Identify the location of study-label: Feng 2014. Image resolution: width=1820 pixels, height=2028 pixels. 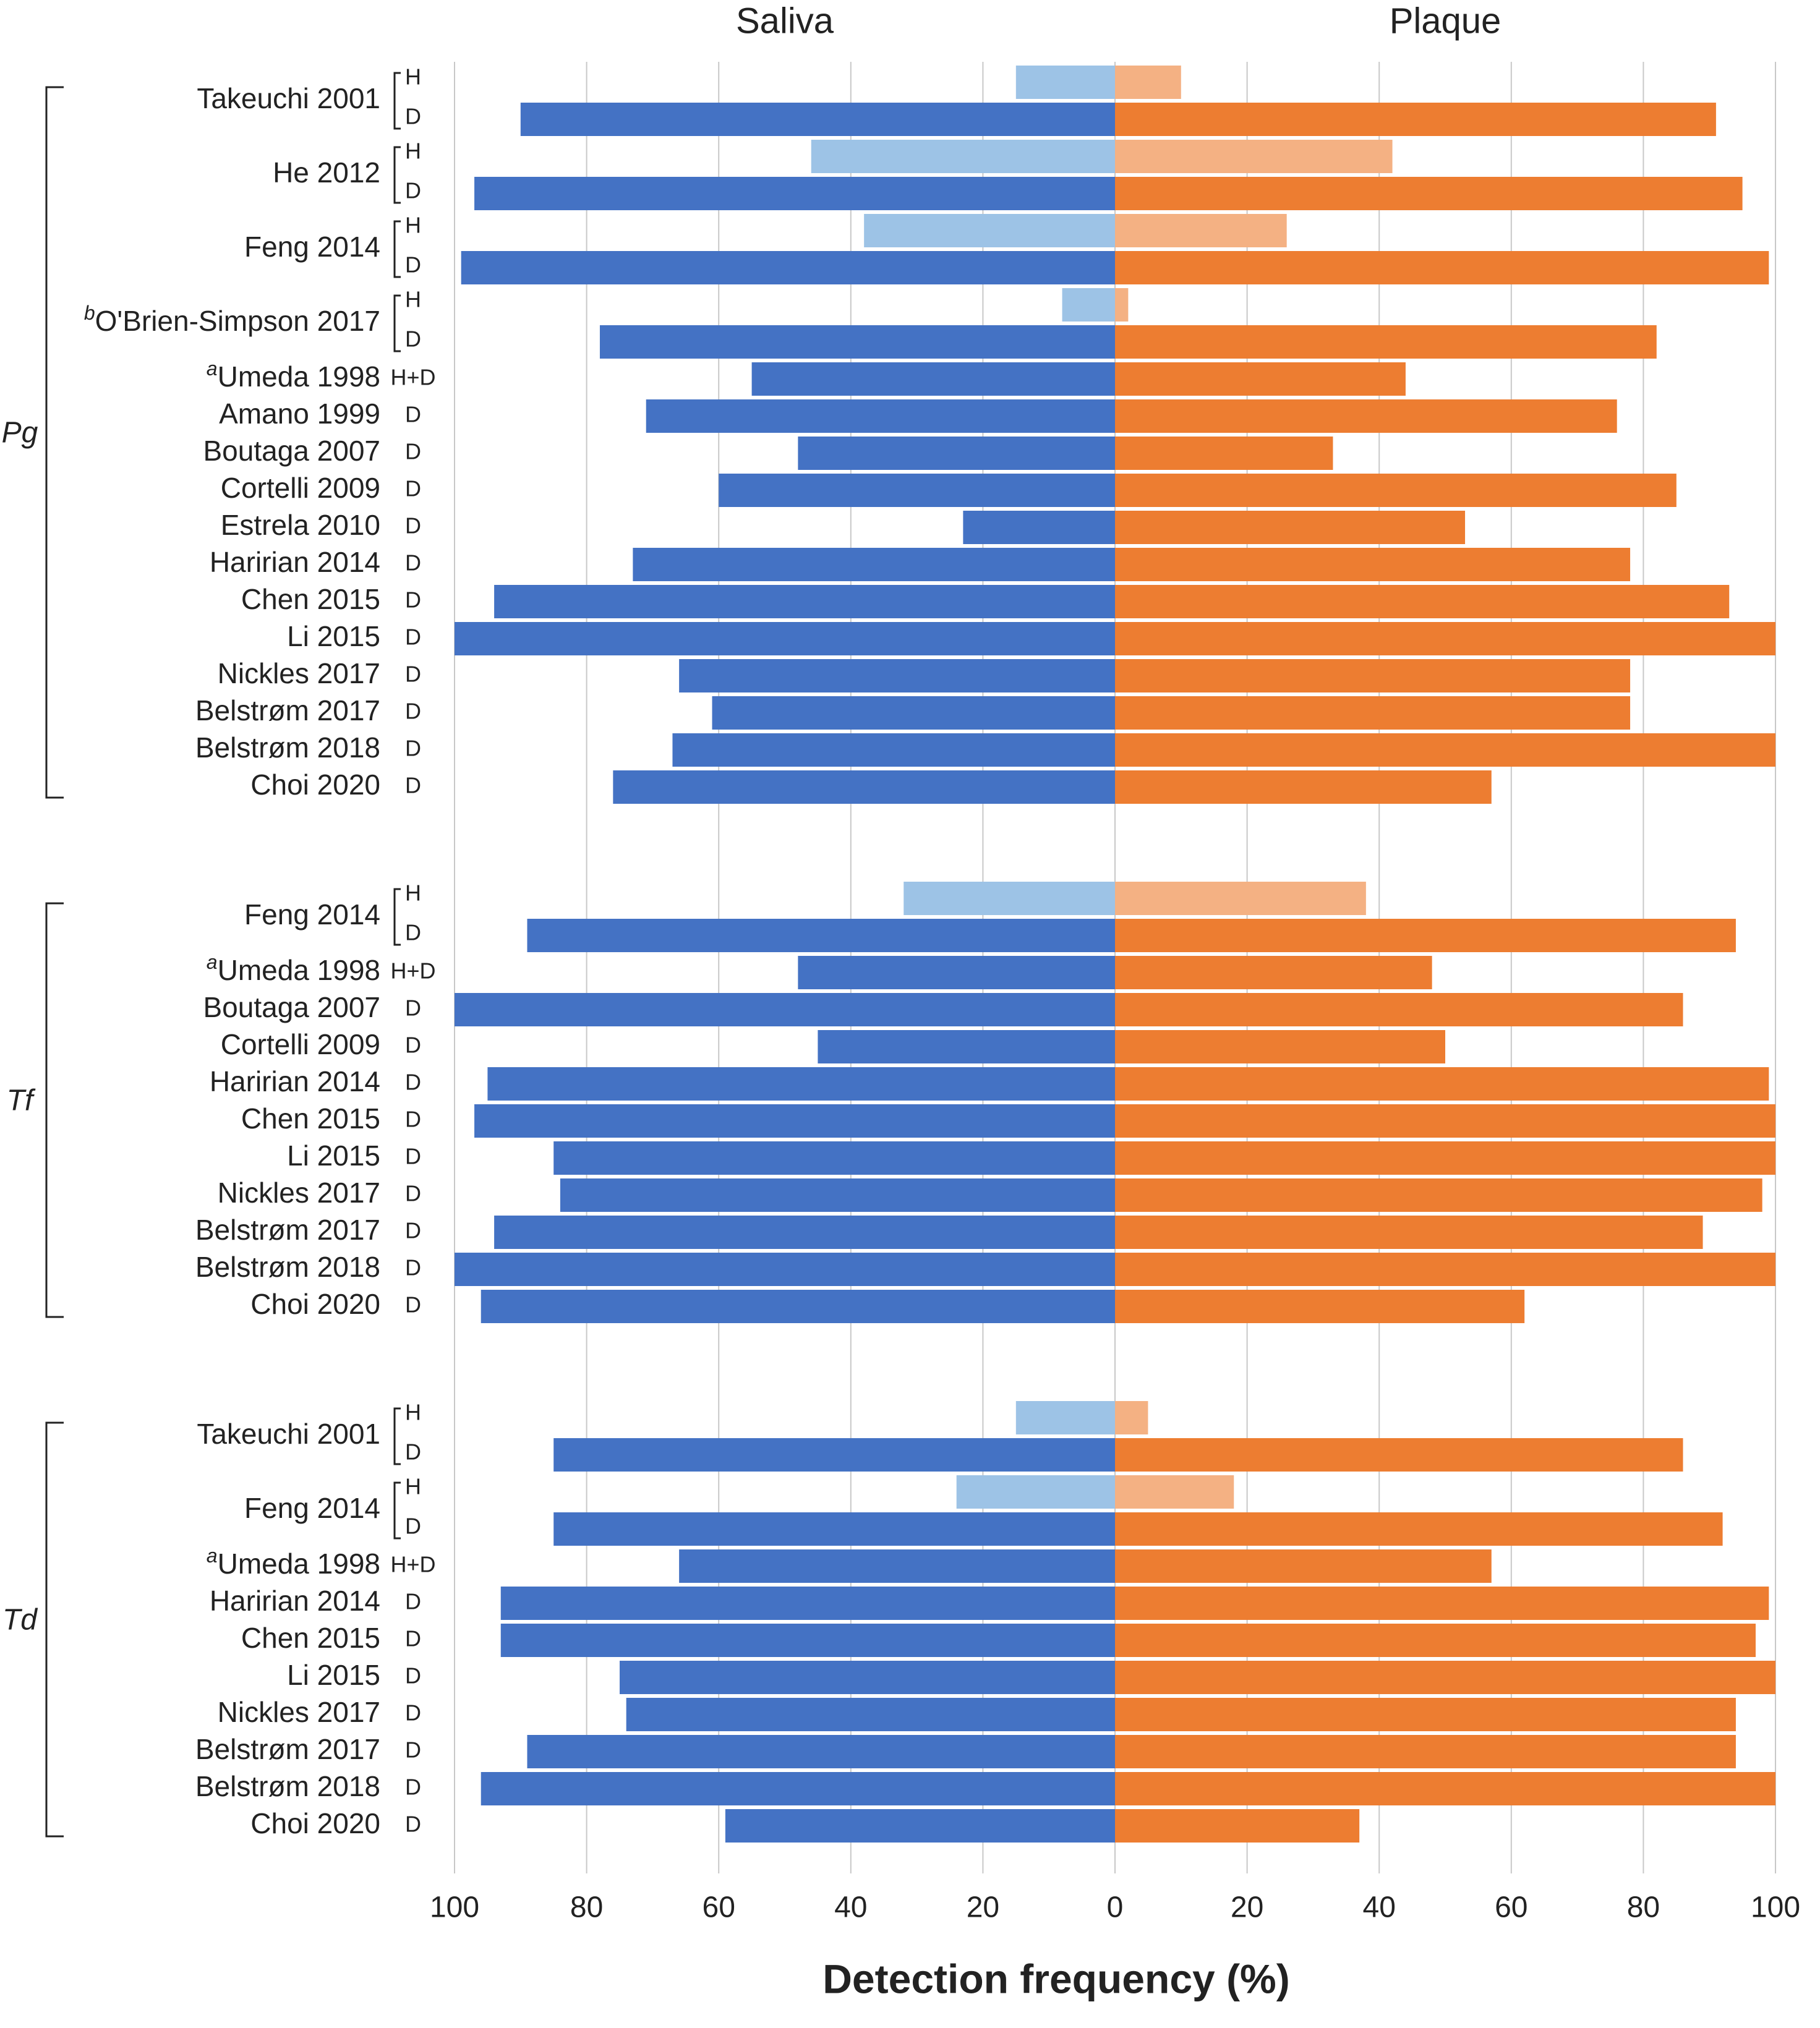
(312, 914).